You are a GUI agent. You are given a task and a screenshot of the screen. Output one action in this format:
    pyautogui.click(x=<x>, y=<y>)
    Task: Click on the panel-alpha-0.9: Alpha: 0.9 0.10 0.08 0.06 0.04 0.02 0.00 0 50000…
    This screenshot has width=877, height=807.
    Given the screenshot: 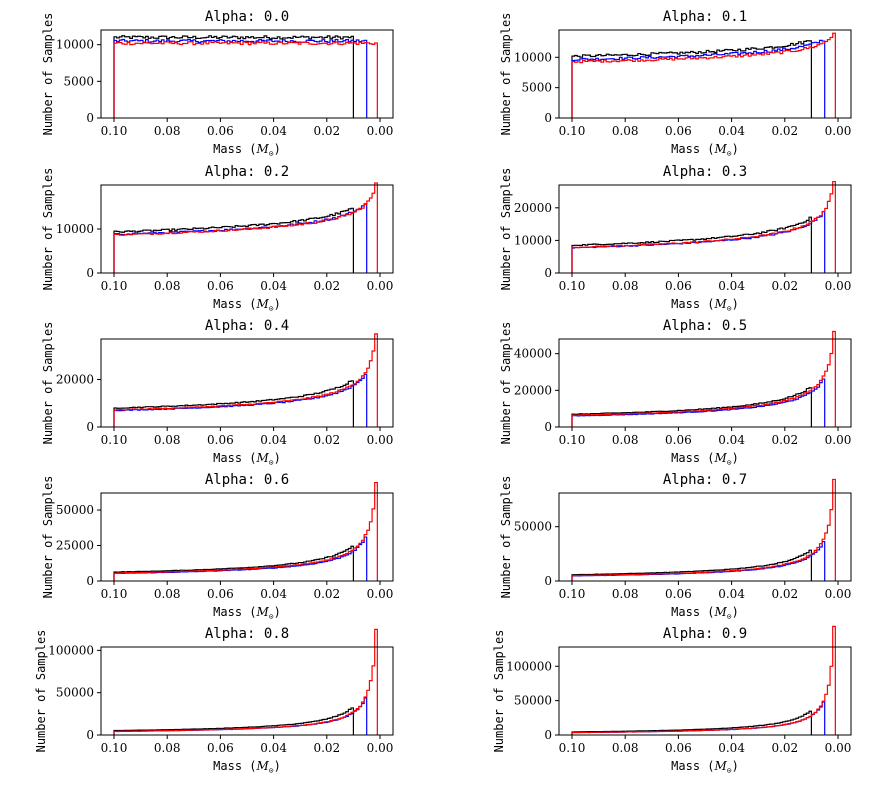 What is the action you would take?
    pyautogui.click(x=672, y=700)
    